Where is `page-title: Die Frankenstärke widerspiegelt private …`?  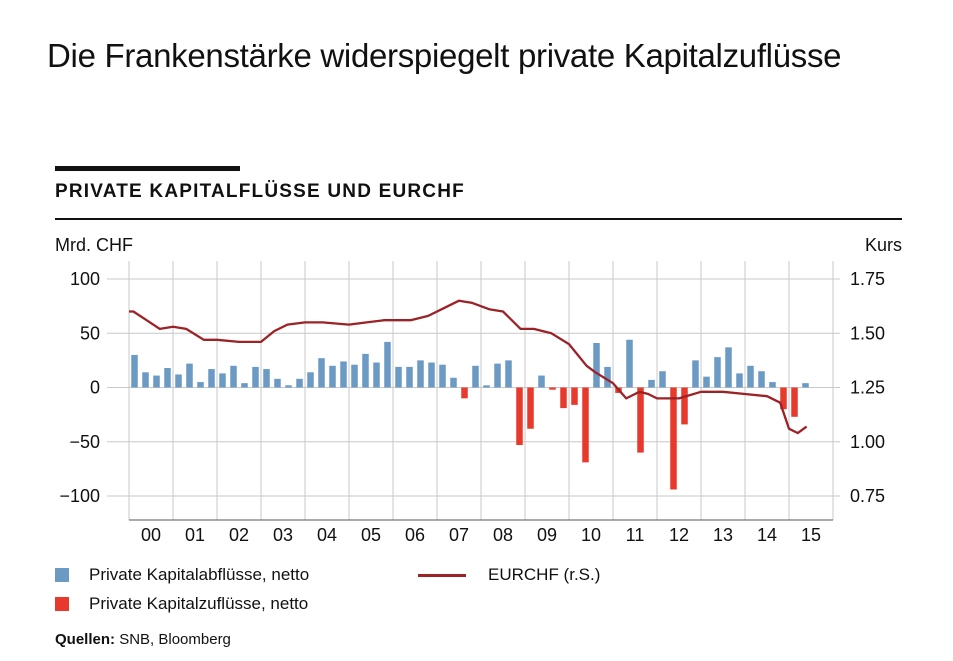
page-title: Die Frankenstärke widerspiegelt private … is located at coordinates (444, 55).